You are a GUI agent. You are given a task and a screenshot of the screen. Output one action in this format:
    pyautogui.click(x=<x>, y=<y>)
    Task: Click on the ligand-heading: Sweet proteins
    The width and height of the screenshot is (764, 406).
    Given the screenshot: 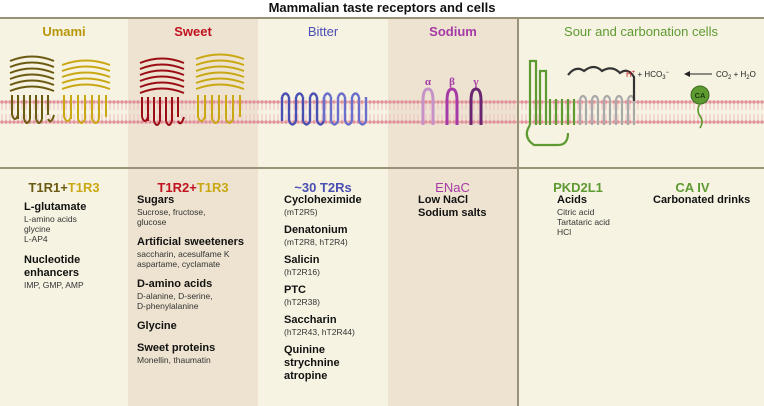 What is the action you would take?
    pyautogui.click(x=176, y=348)
    